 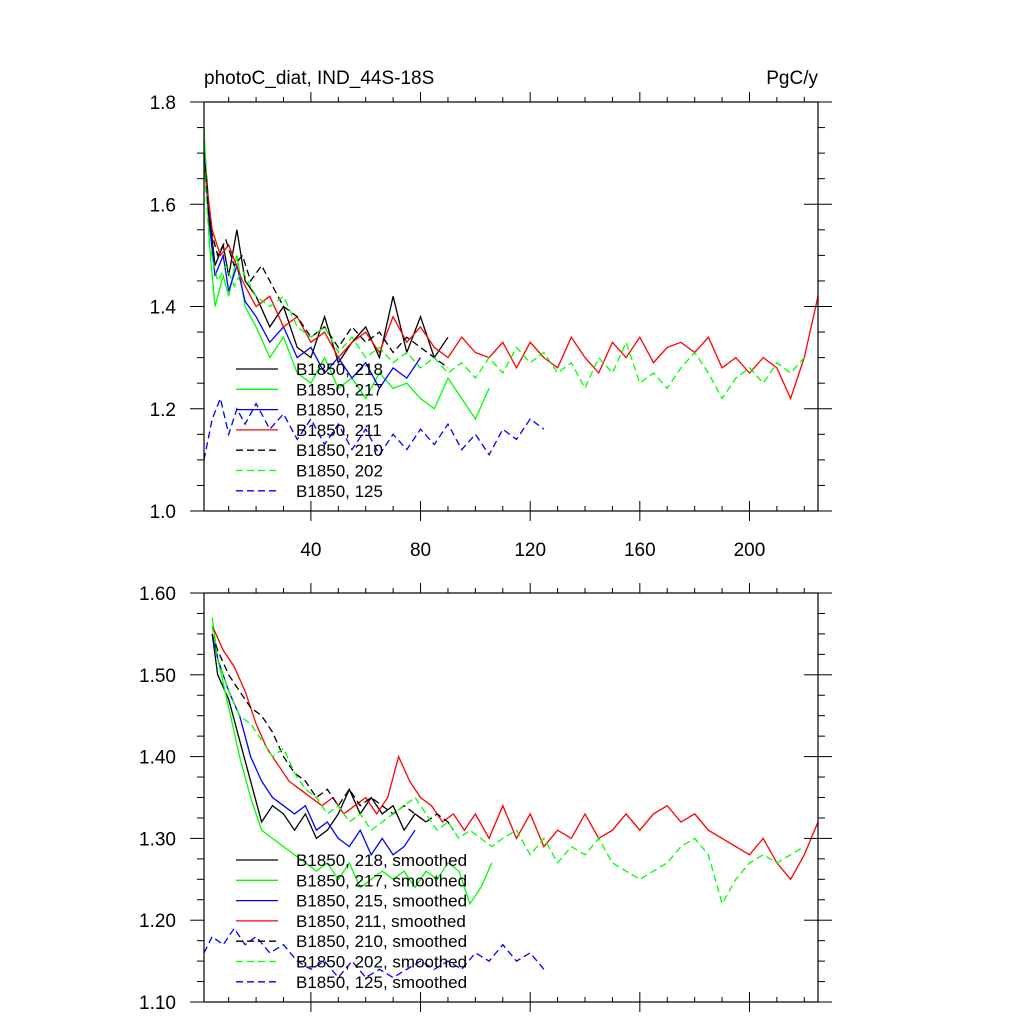 What do you see at coordinates (339, 410) in the screenshot?
I see `legend-label-2: B1850, 215` at bounding box center [339, 410].